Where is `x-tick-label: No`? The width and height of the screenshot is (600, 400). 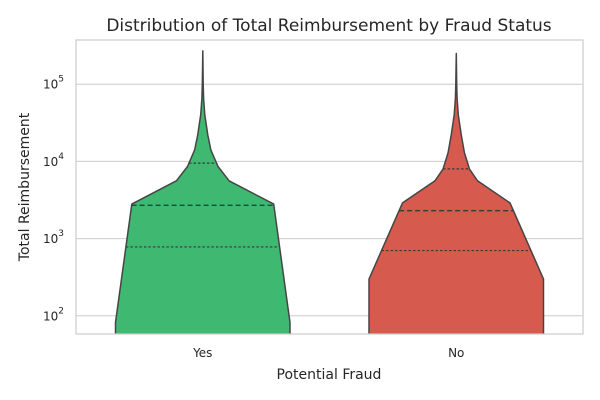 x-tick-label: No is located at coordinates (456, 353).